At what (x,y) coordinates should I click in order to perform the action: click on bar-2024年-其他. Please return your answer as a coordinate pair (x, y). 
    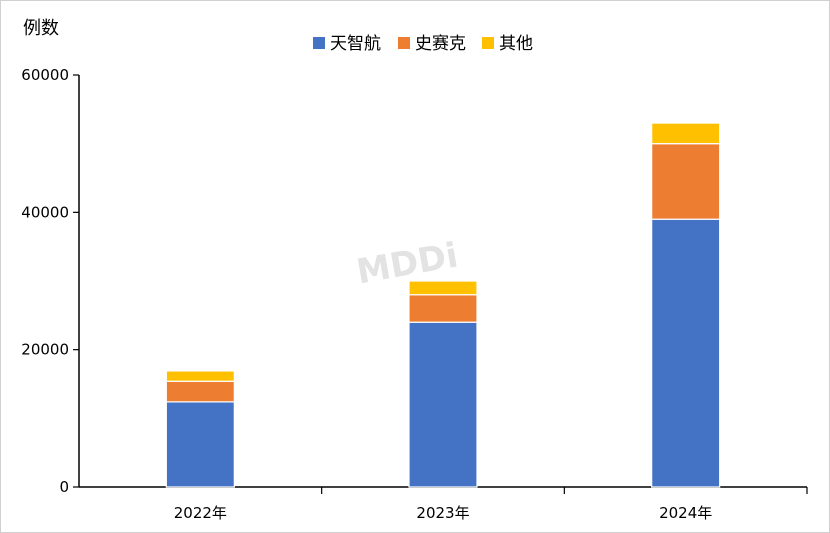
    Looking at the image, I should click on (686, 133).